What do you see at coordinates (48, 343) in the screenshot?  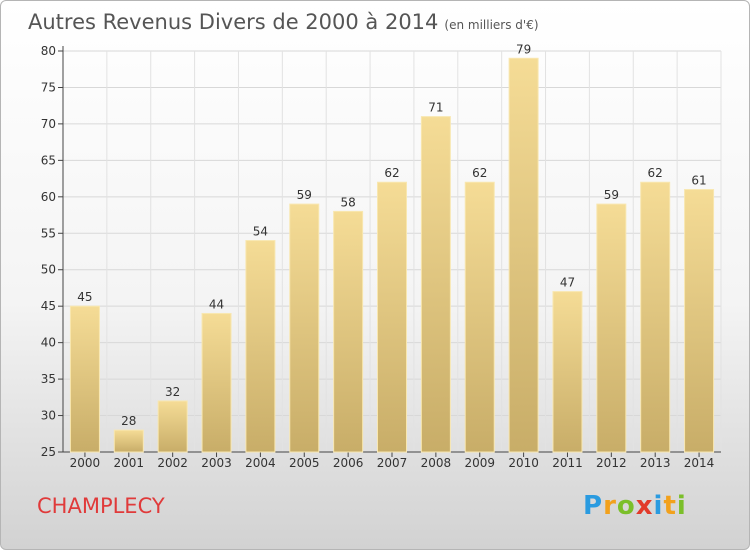 I see `y-tick-label: 40` at bounding box center [48, 343].